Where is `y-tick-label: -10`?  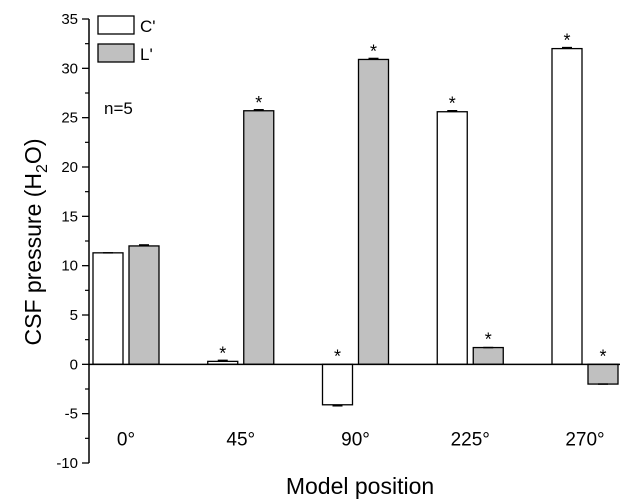 y-tick-label: -10 is located at coordinates (67, 463).